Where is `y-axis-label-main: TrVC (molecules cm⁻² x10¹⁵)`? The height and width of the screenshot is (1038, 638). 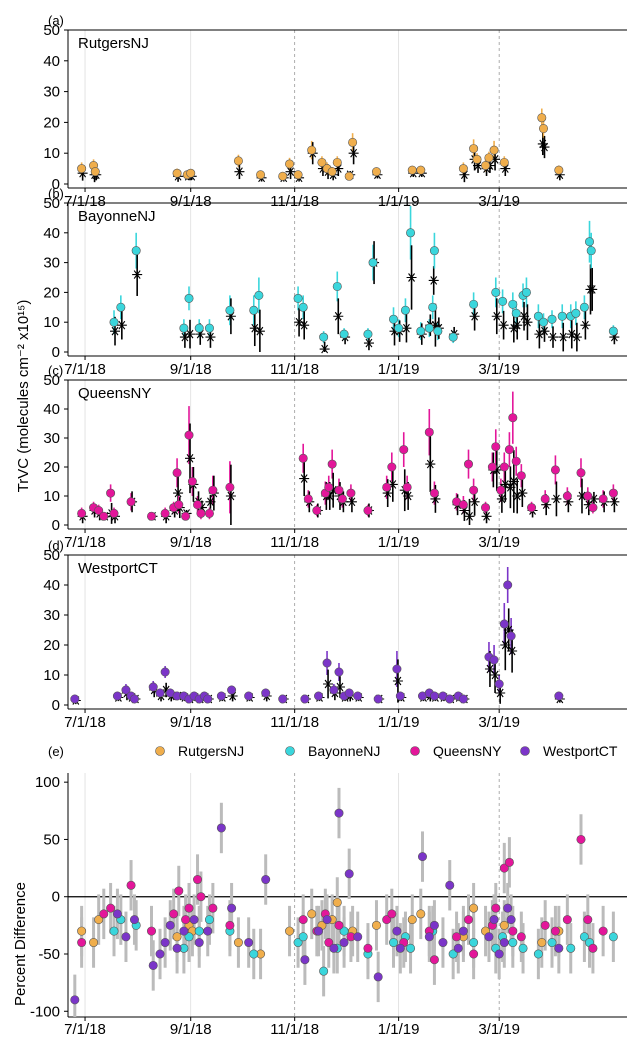 y-axis-label-main: TrVC (molecules cm⁻² x10¹⁵) is located at coordinates (23, 396).